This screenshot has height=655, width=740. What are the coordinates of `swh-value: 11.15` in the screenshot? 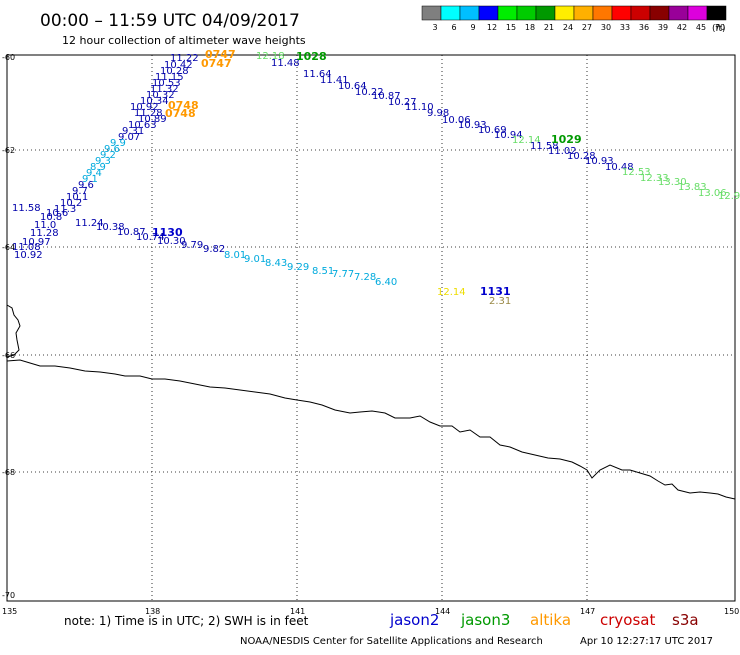 It's located at (169, 77).